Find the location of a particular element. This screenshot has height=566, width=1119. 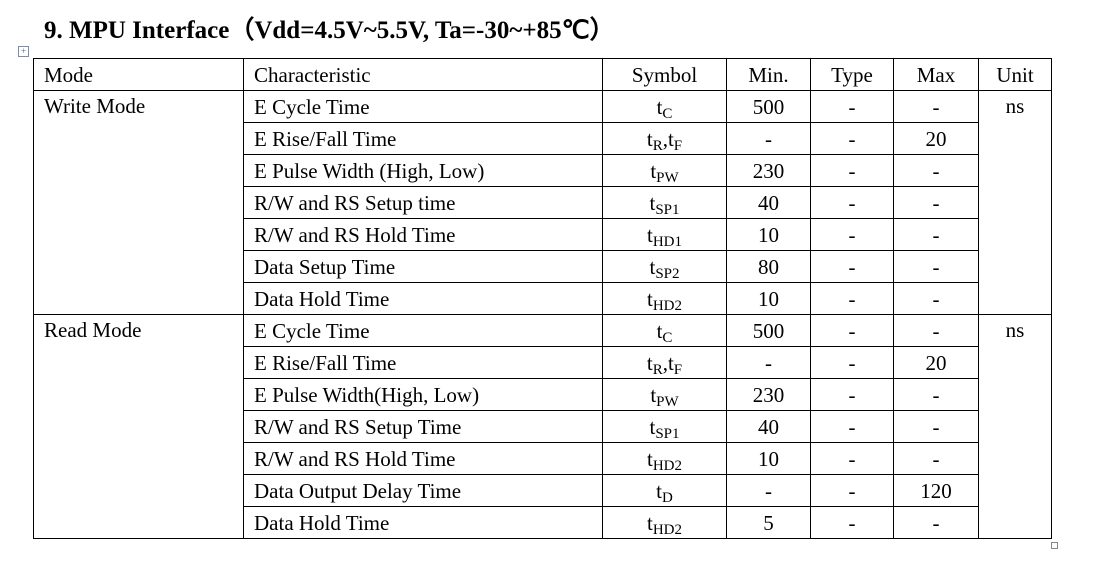

characteristic-cell: R/W and RS Setup time is located at coordinates (423, 202).